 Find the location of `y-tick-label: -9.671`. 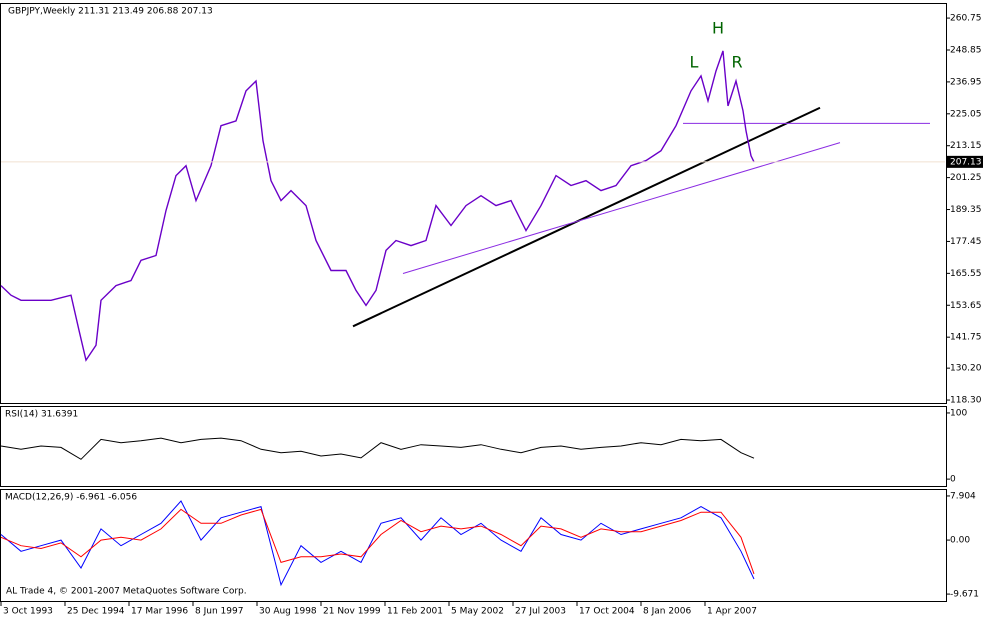

y-tick-label: -9.671 is located at coordinates (964, 595).